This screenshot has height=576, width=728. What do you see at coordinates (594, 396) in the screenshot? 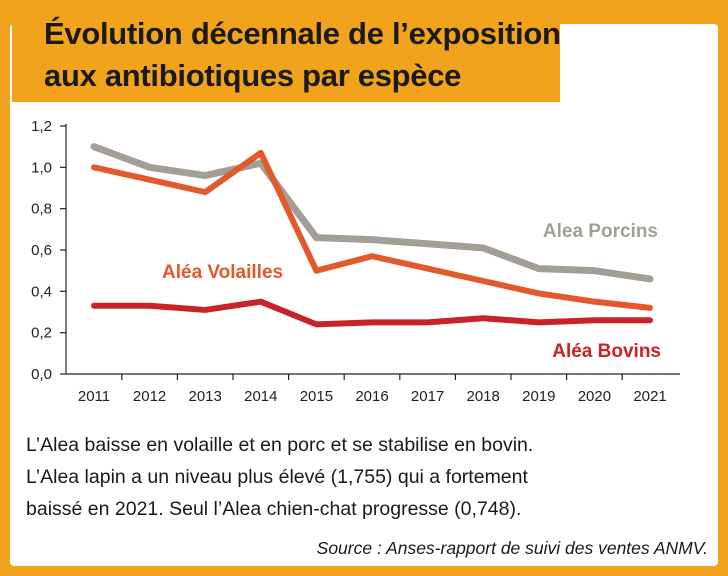
I see `x-tick-label: 2020` at bounding box center [594, 396].